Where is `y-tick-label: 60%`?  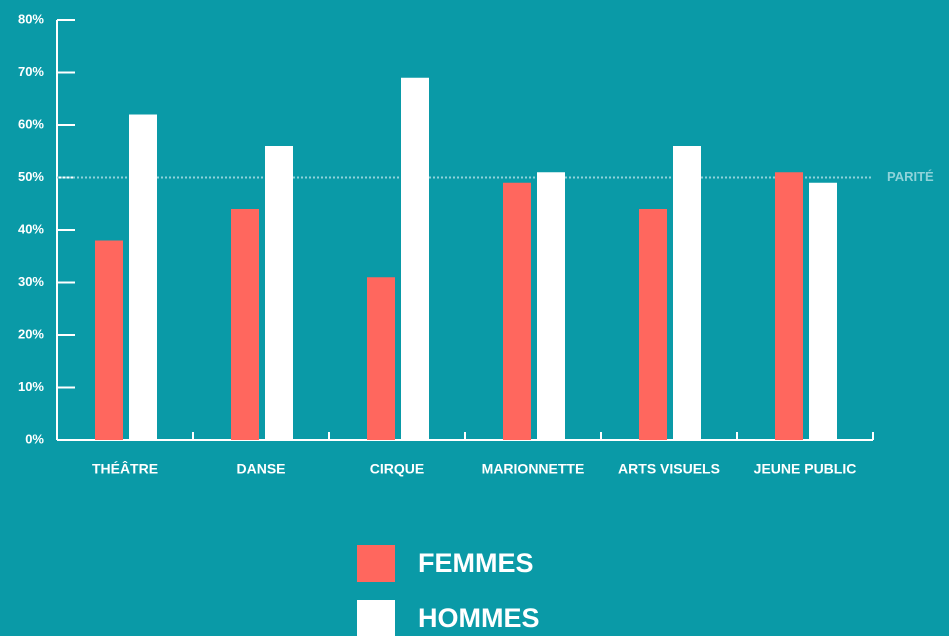
y-tick-label: 60% is located at coordinates (31, 123).